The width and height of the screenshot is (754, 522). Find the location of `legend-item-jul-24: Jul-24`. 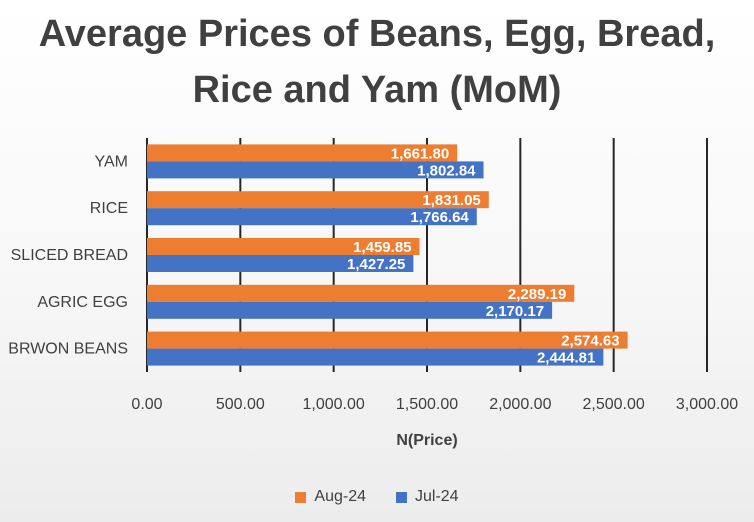

legend-item-jul-24: Jul-24 is located at coordinates (427, 497).